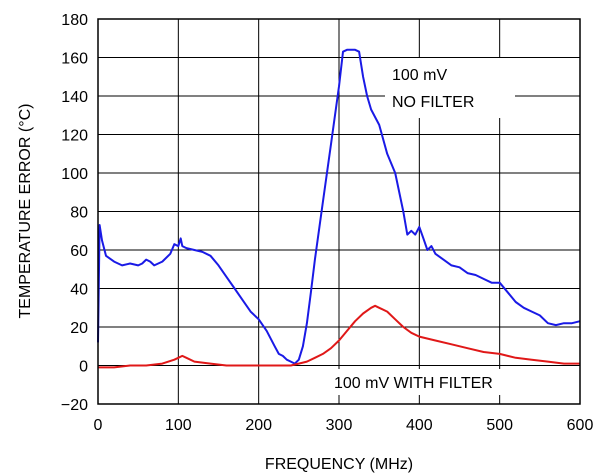  I want to click on annotation-background, so click(450, 88).